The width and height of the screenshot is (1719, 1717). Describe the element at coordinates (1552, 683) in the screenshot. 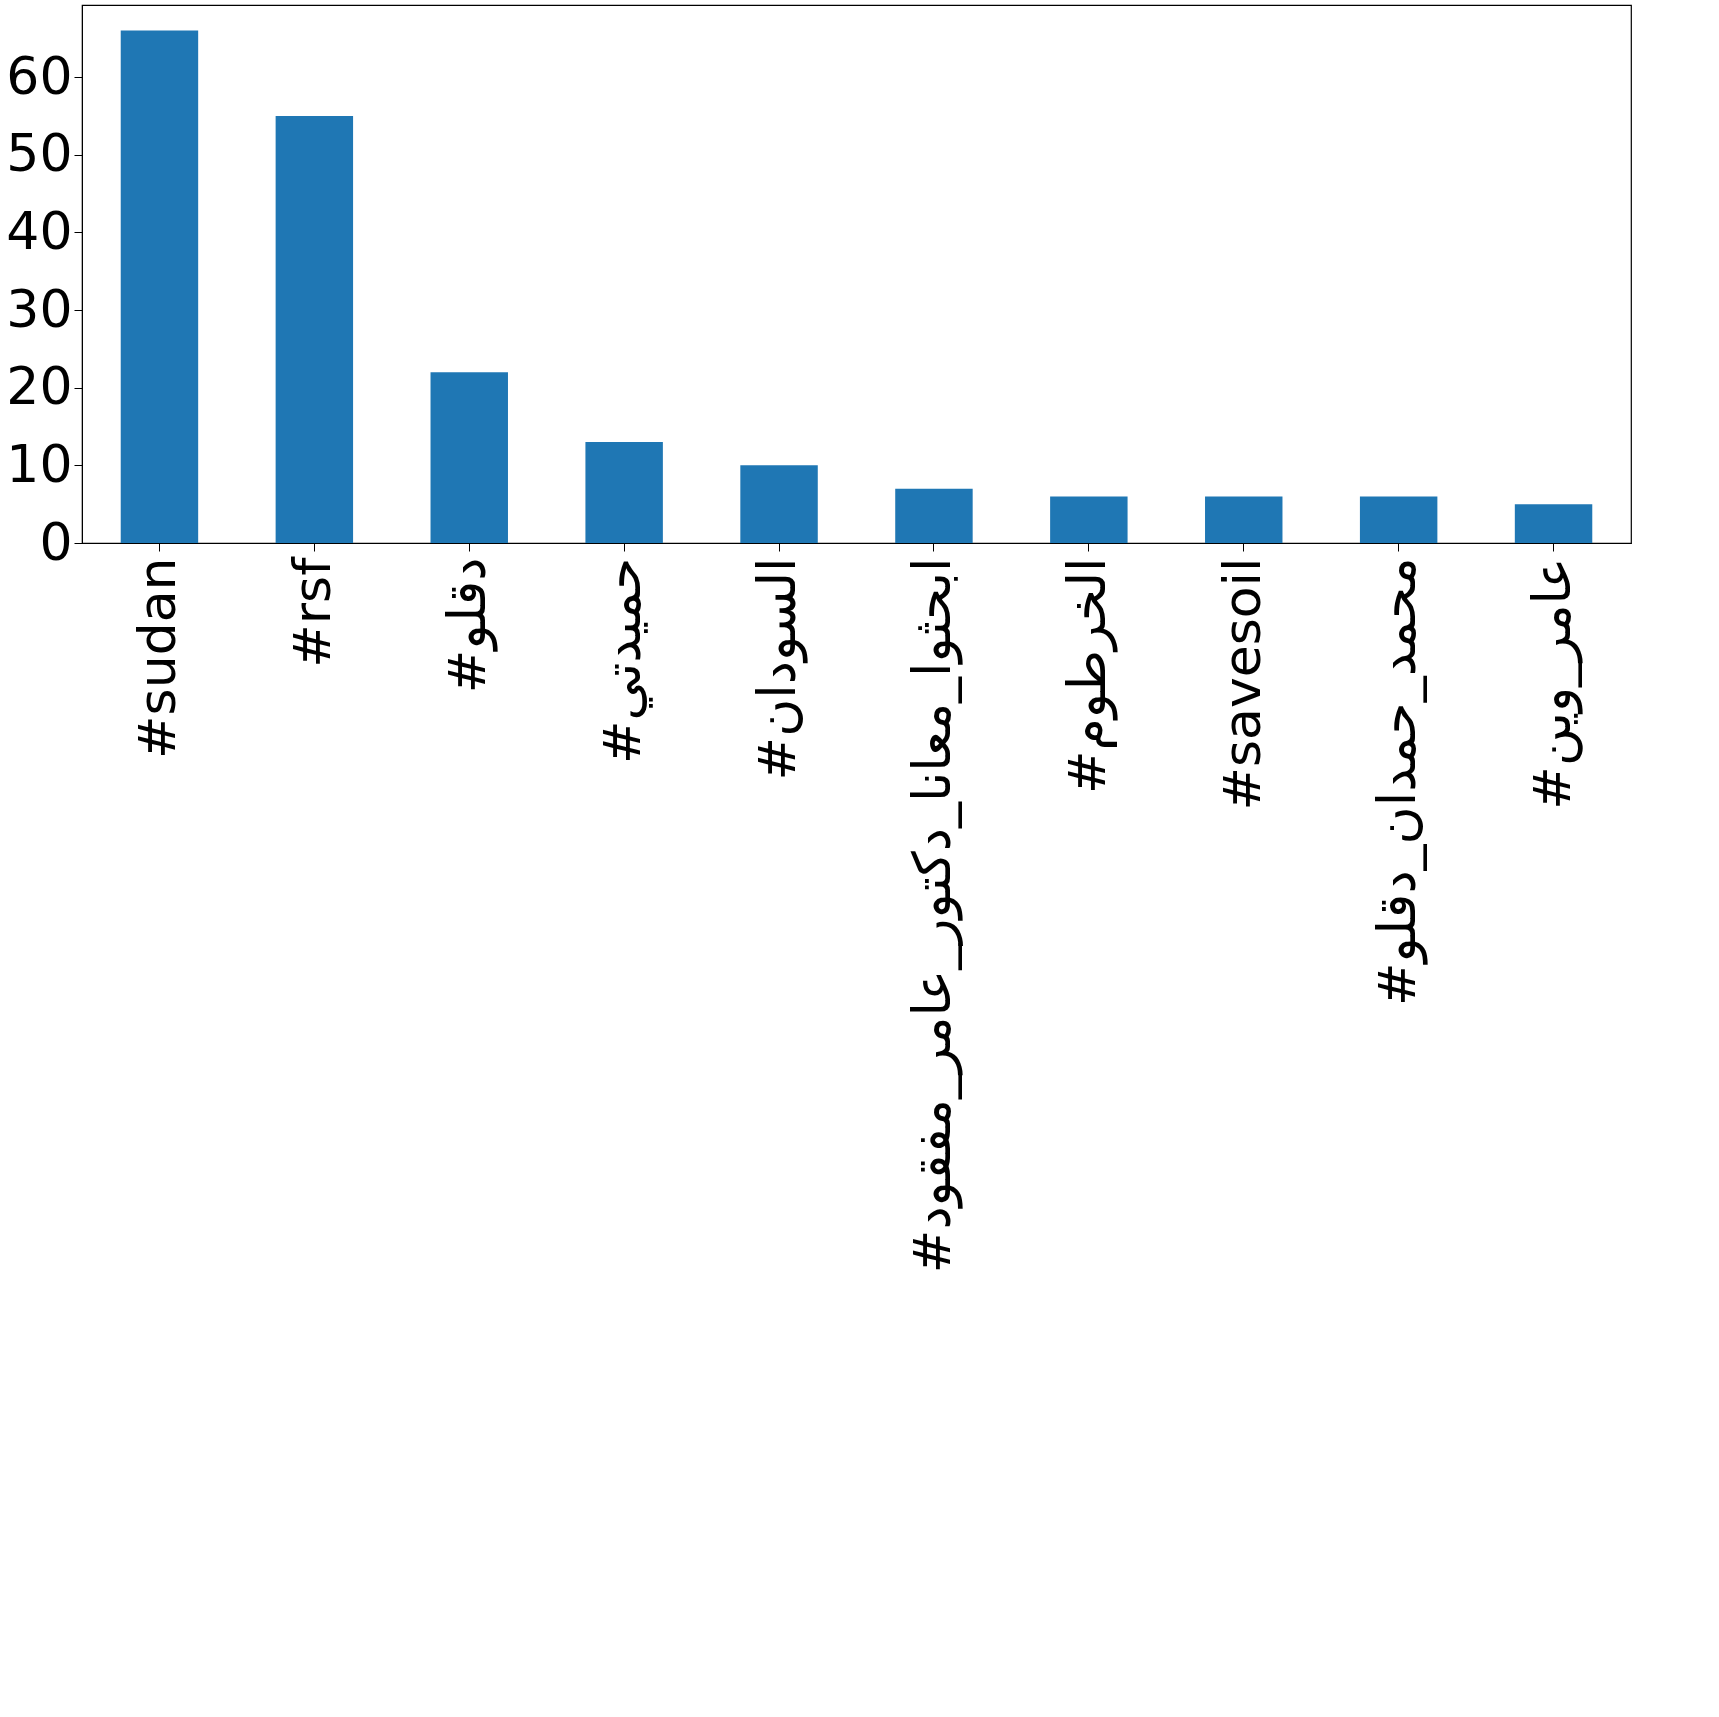

I see `x-tick-label: #عامر_وين` at that location.